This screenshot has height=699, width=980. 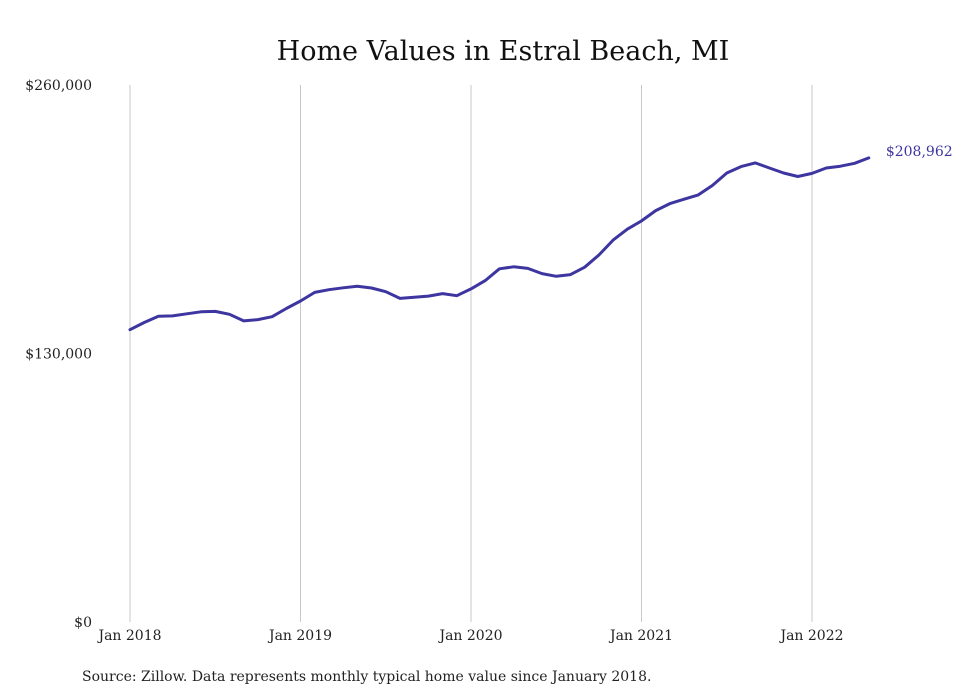 I want to click on y-axis-ticks: $0 $130,000 $260,000, so click(x=58, y=354).